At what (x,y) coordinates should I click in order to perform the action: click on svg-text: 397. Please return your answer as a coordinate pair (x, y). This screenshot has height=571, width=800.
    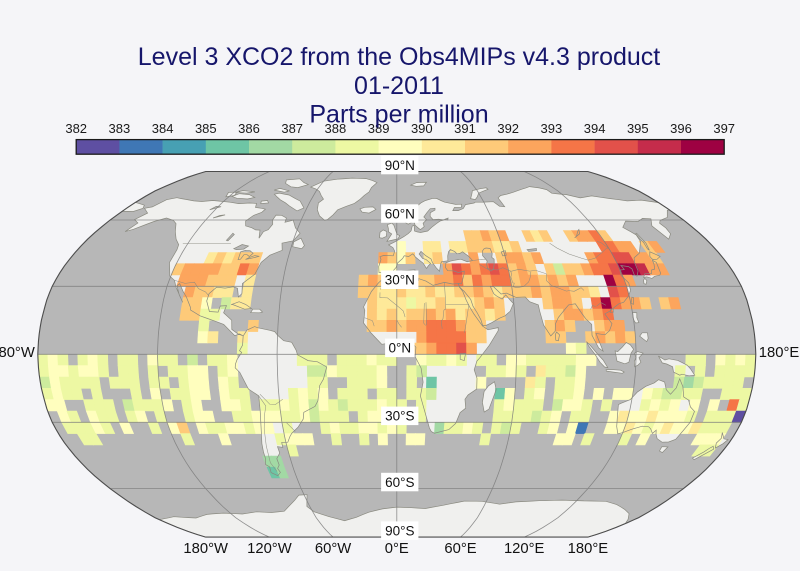
    Looking at the image, I should click on (724, 128).